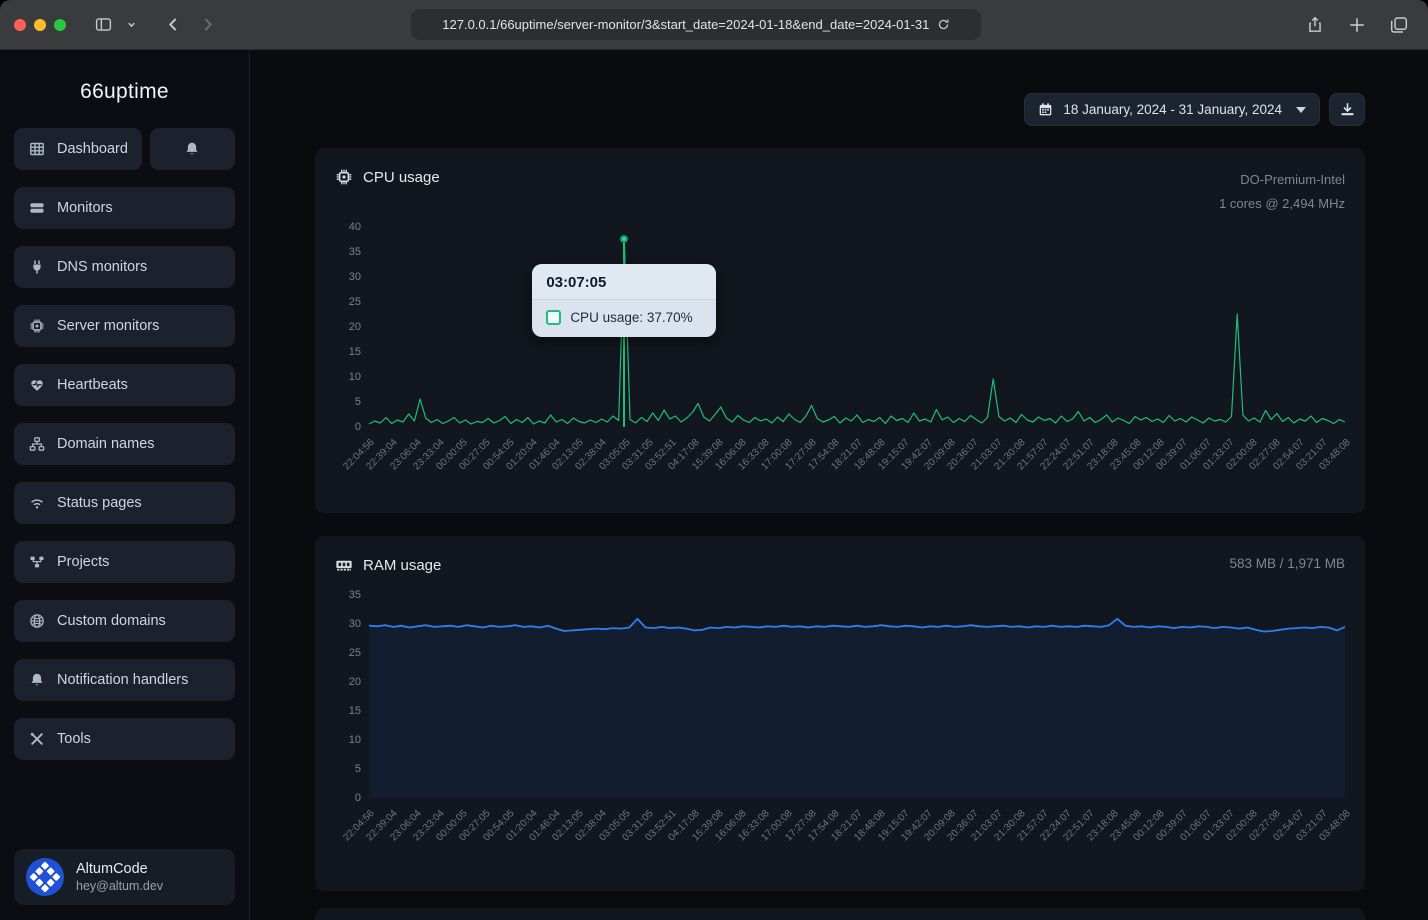  Describe the element at coordinates (120, 886) in the screenshot. I see `user-email: hey@altum.dev` at that location.